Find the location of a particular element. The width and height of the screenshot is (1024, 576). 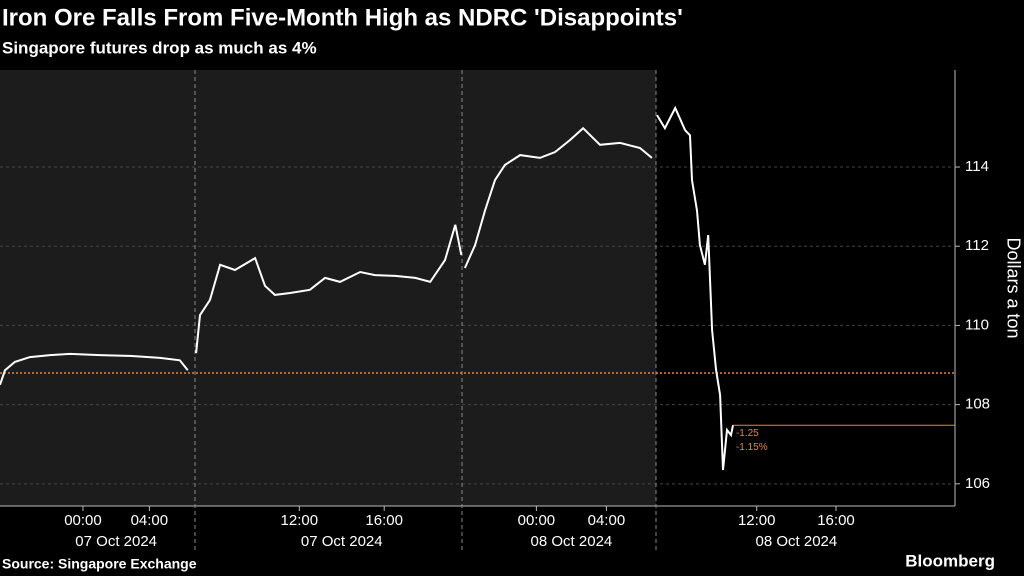

logo: Bloomberg is located at coordinates (950, 560).